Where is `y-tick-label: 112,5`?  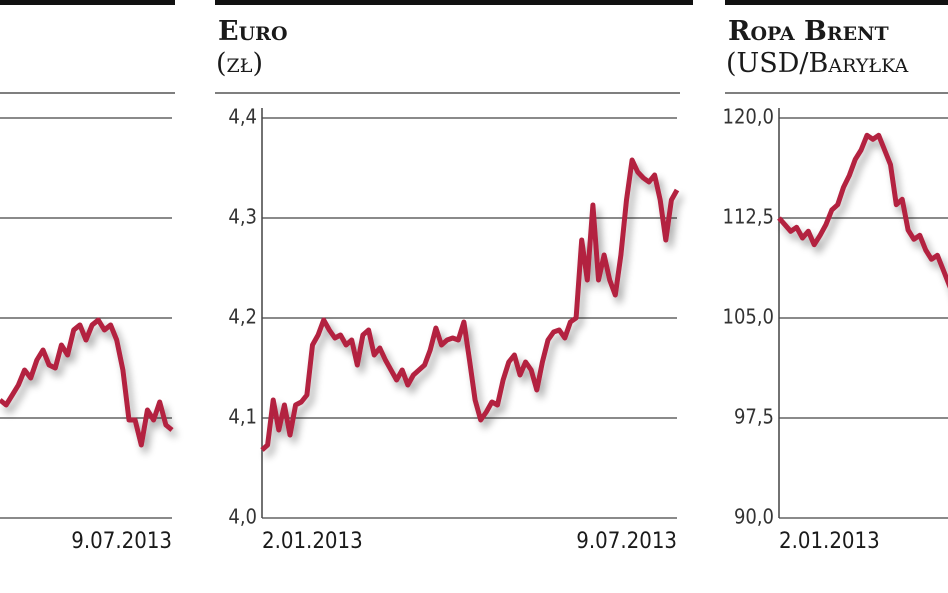 y-tick-label: 112,5 is located at coordinates (749, 217).